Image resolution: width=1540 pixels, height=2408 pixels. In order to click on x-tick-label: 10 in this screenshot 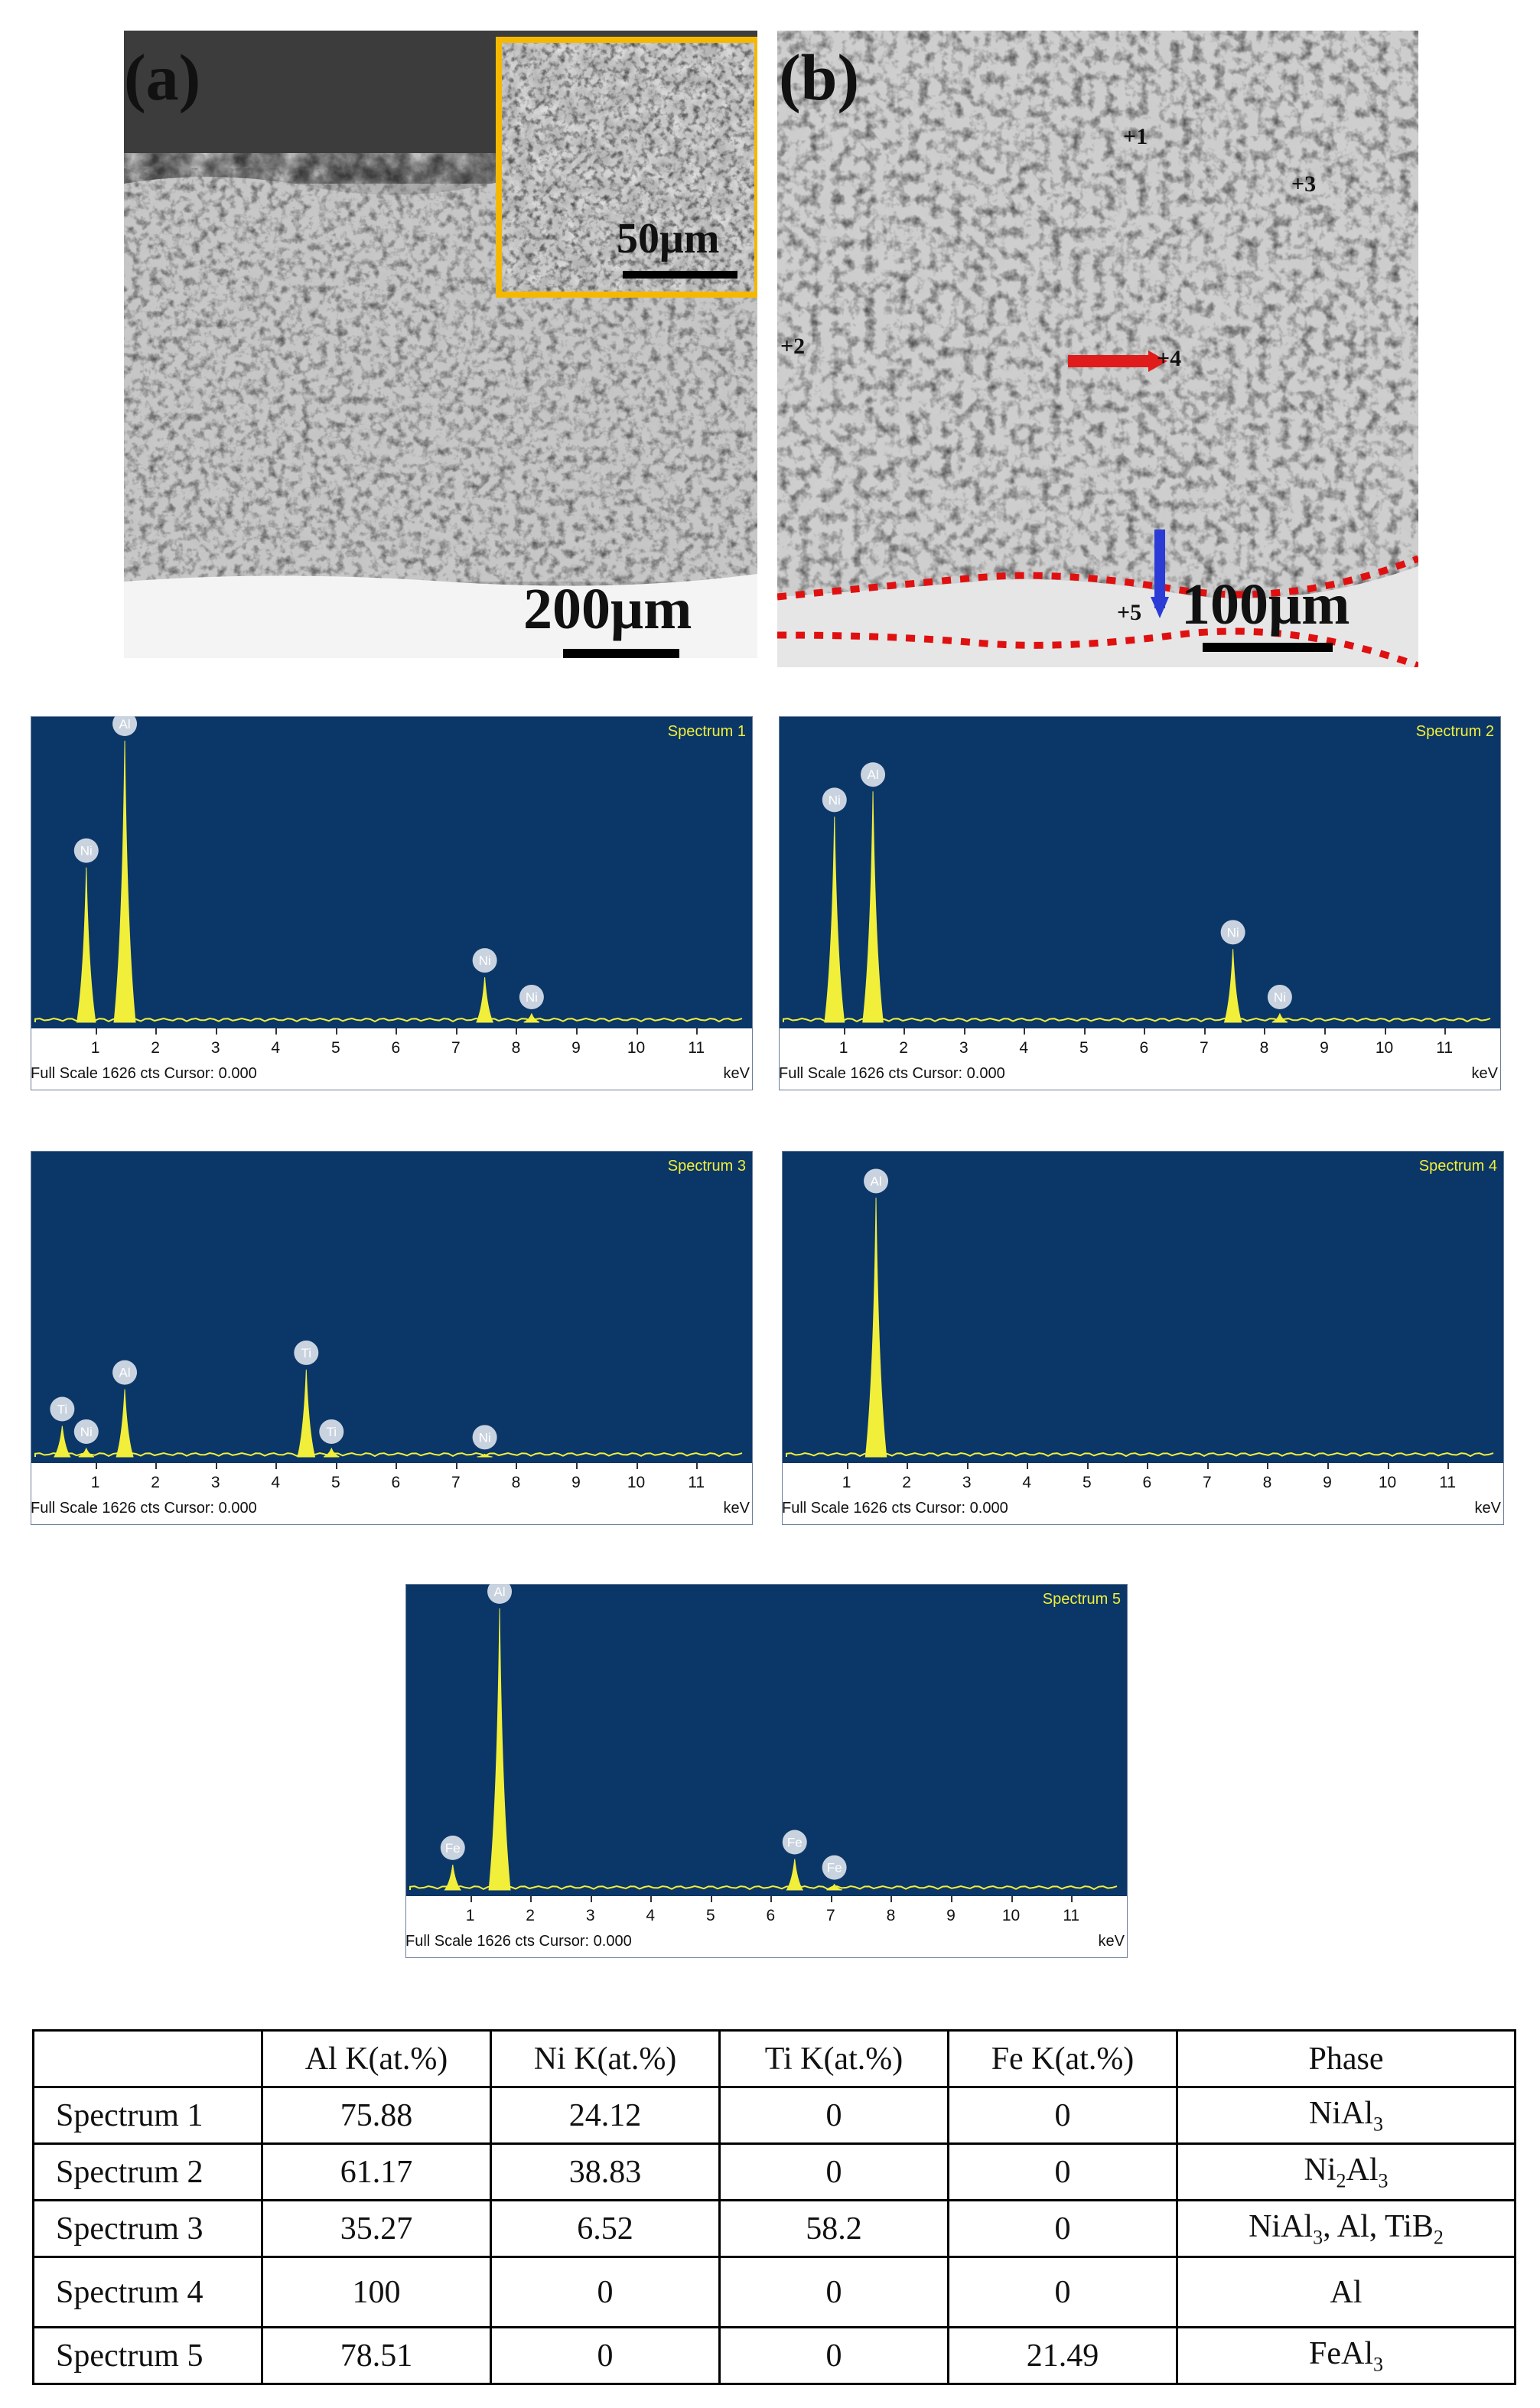, I will do `click(1384, 1048)`.